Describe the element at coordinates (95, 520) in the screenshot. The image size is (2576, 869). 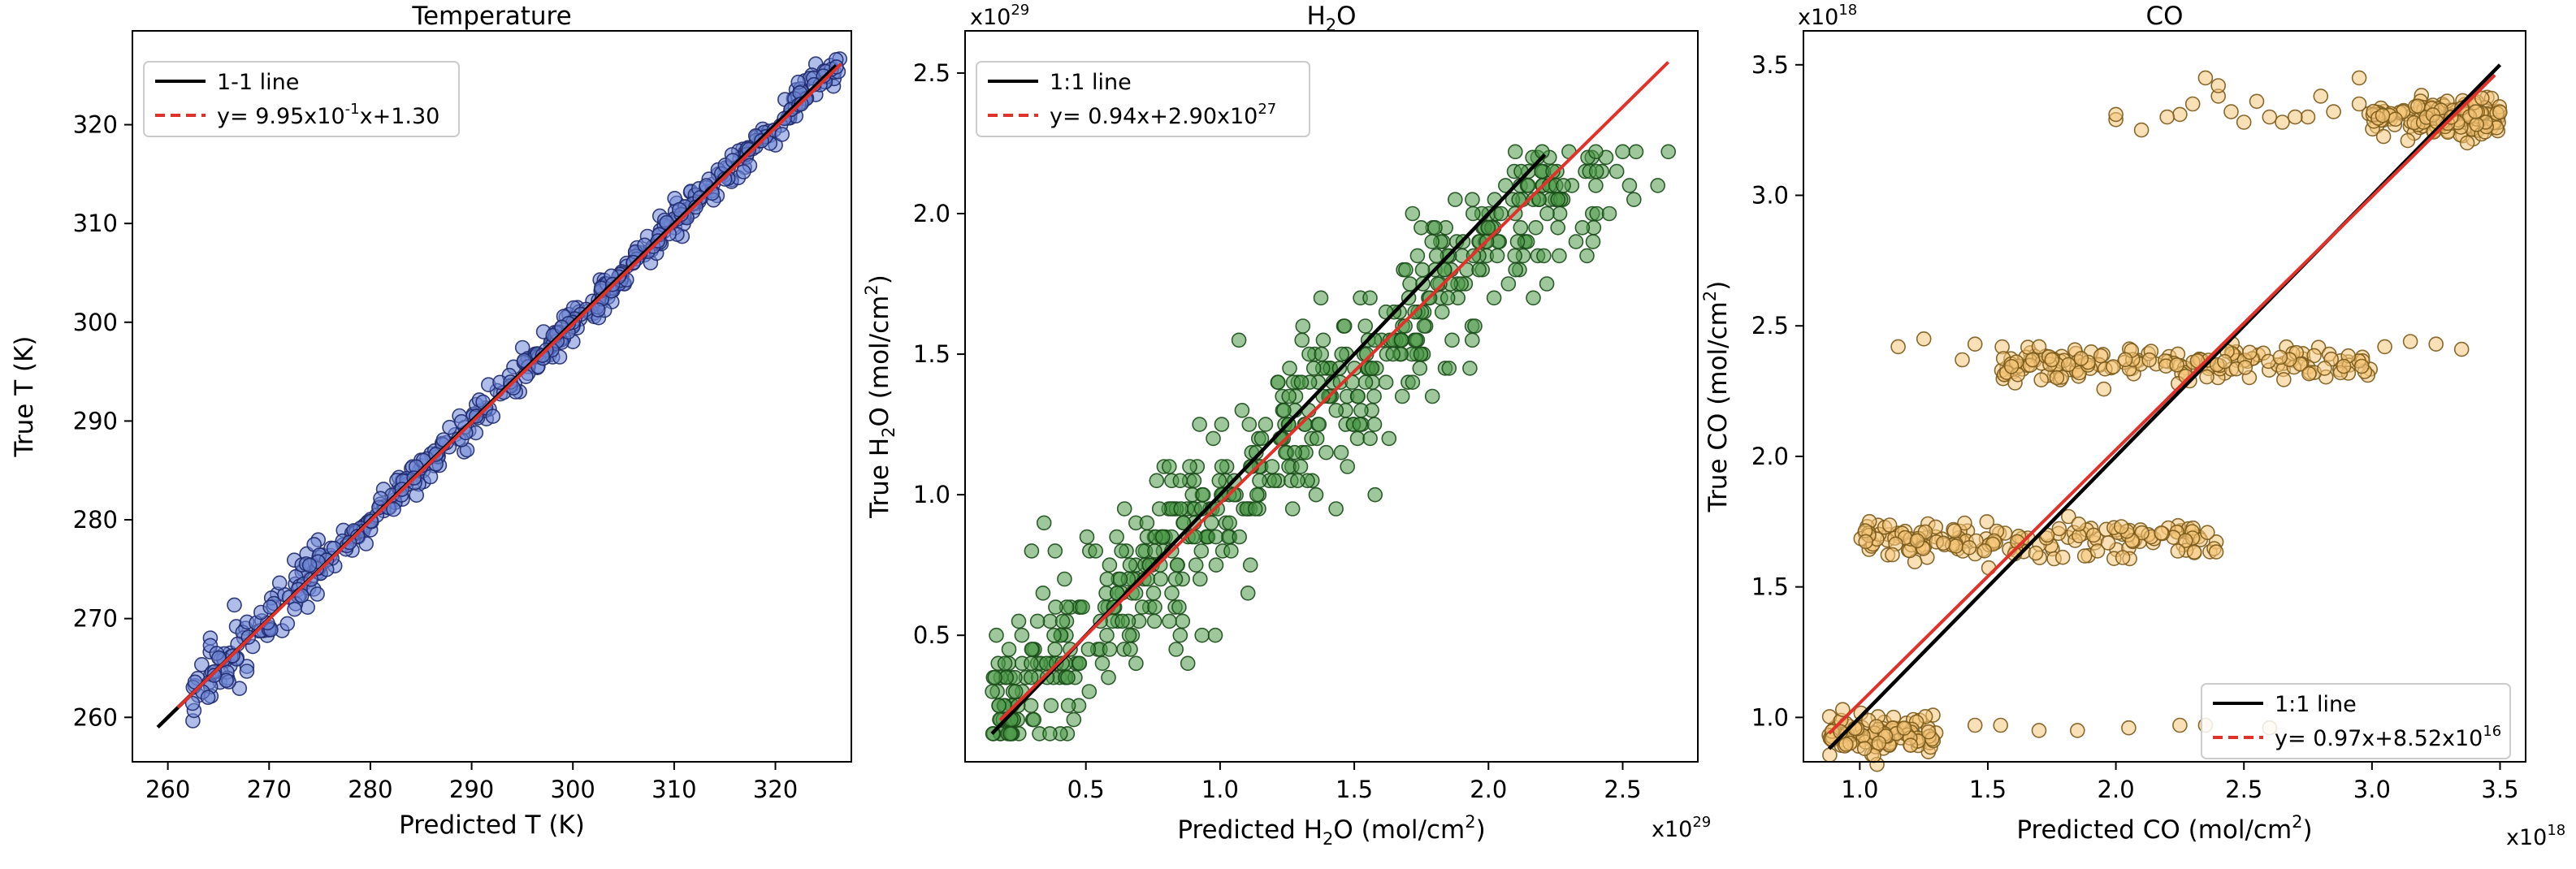
I see `y-tick-label: 280` at that location.